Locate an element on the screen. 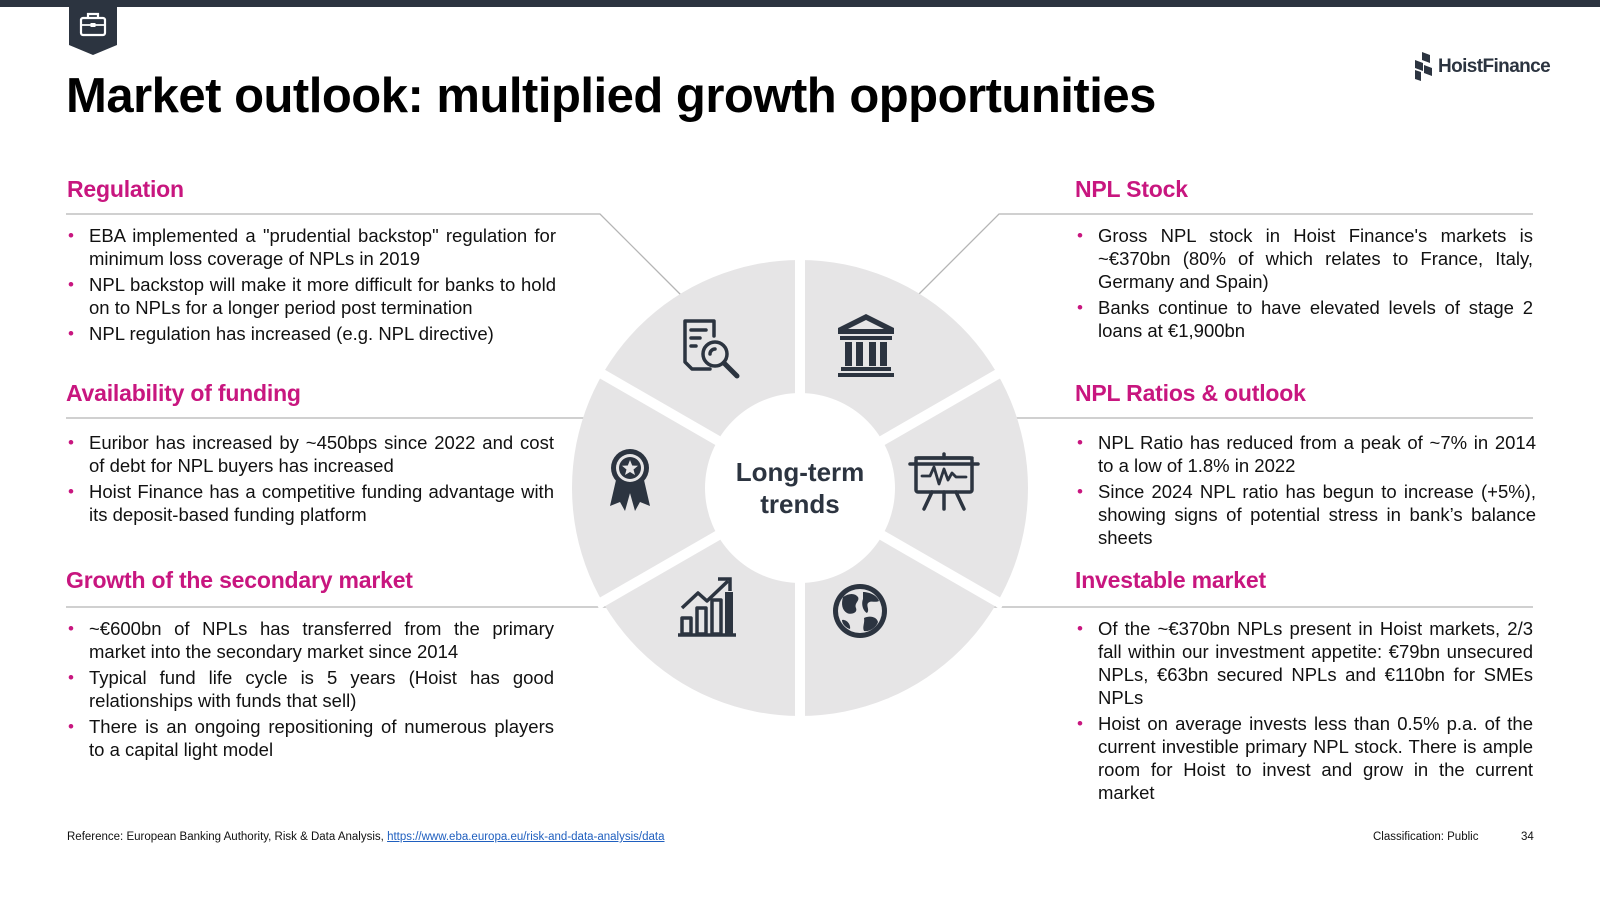  trends-wheel: Long-term trends is located at coordinates (800, 488).